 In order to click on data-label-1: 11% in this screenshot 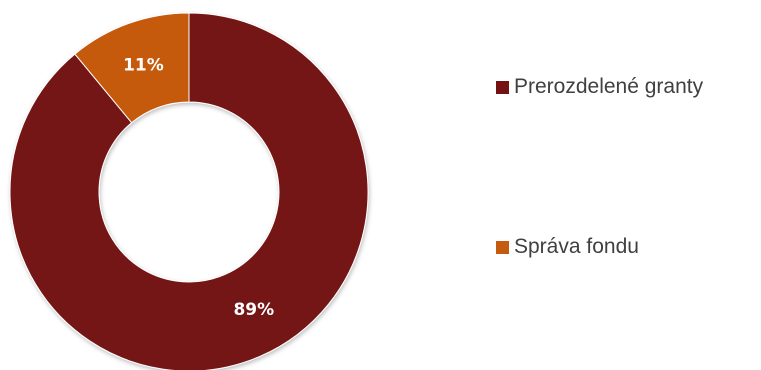, I will do `click(143, 65)`.